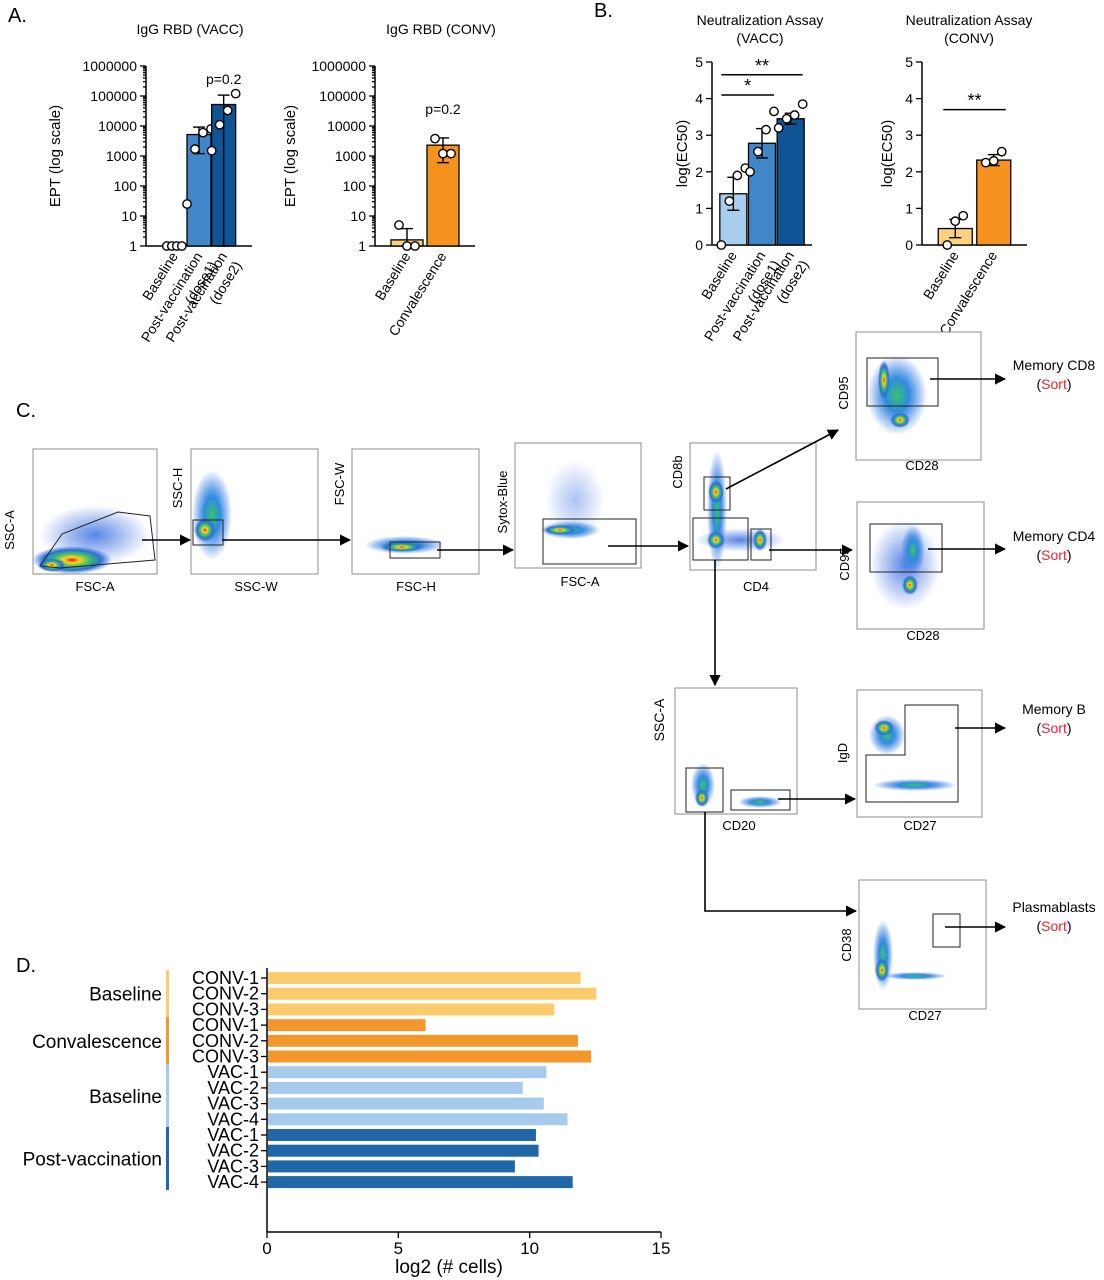 This screenshot has width=1104, height=1280. What do you see at coordinates (661, 1248) in the screenshot?
I see `x-tick-label: 15` at bounding box center [661, 1248].